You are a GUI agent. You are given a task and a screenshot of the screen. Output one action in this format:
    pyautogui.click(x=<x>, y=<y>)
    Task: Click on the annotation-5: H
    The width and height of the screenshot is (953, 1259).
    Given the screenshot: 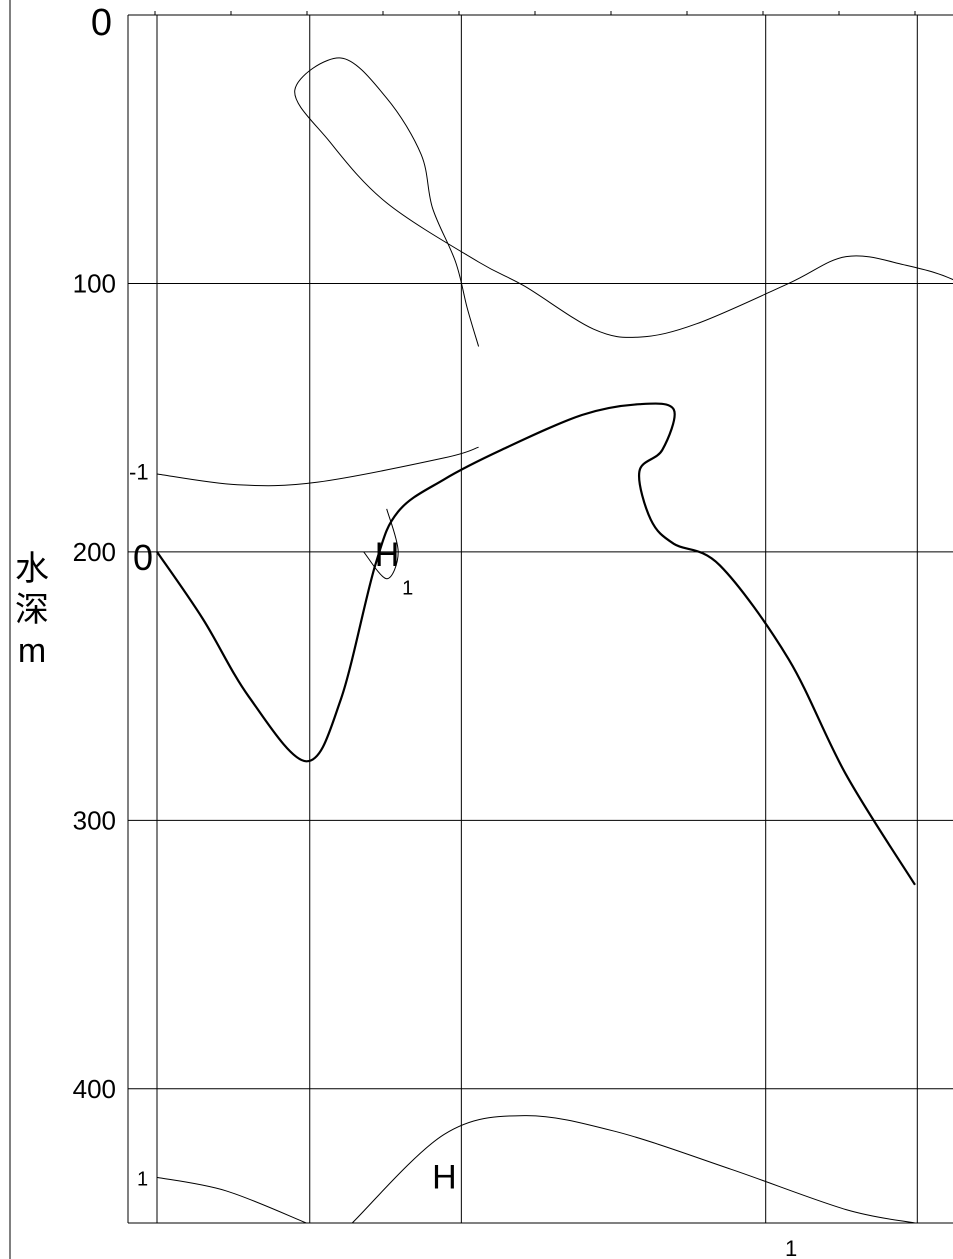 What is the action you would take?
    pyautogui.click(x=444, y=1178)
    